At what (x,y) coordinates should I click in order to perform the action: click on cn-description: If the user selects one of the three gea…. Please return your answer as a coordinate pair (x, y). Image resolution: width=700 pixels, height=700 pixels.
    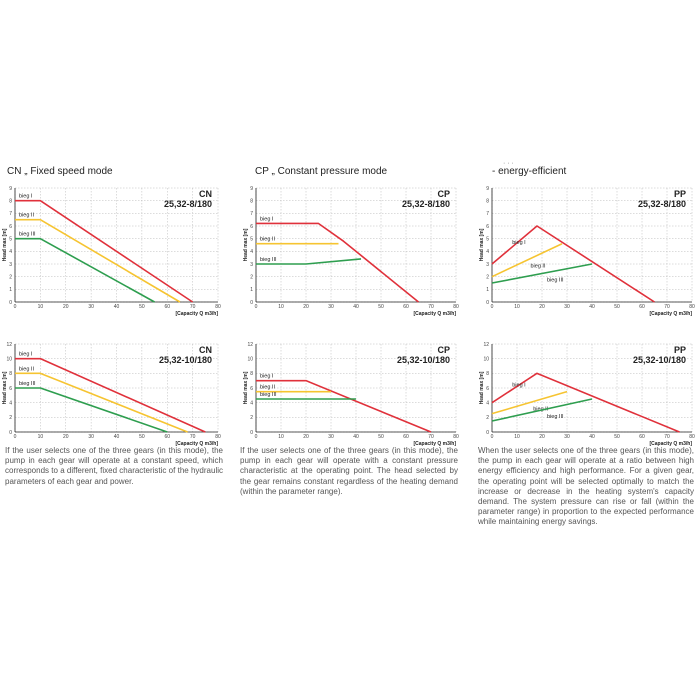
    Looking at the image, I should click on (114, 466).